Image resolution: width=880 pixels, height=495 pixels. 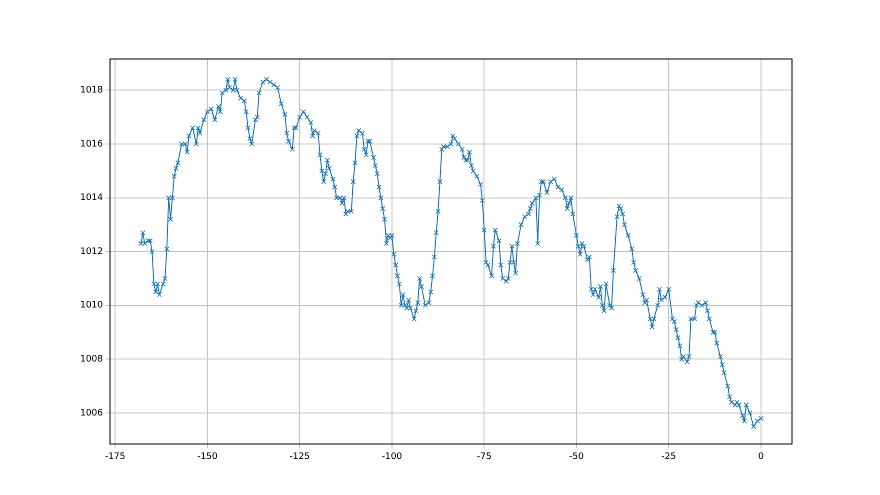 What do you see at coordinates (91, 251) in the screenshot?
I see `y-tick-label: 1012` at bounding box center [91, 251].